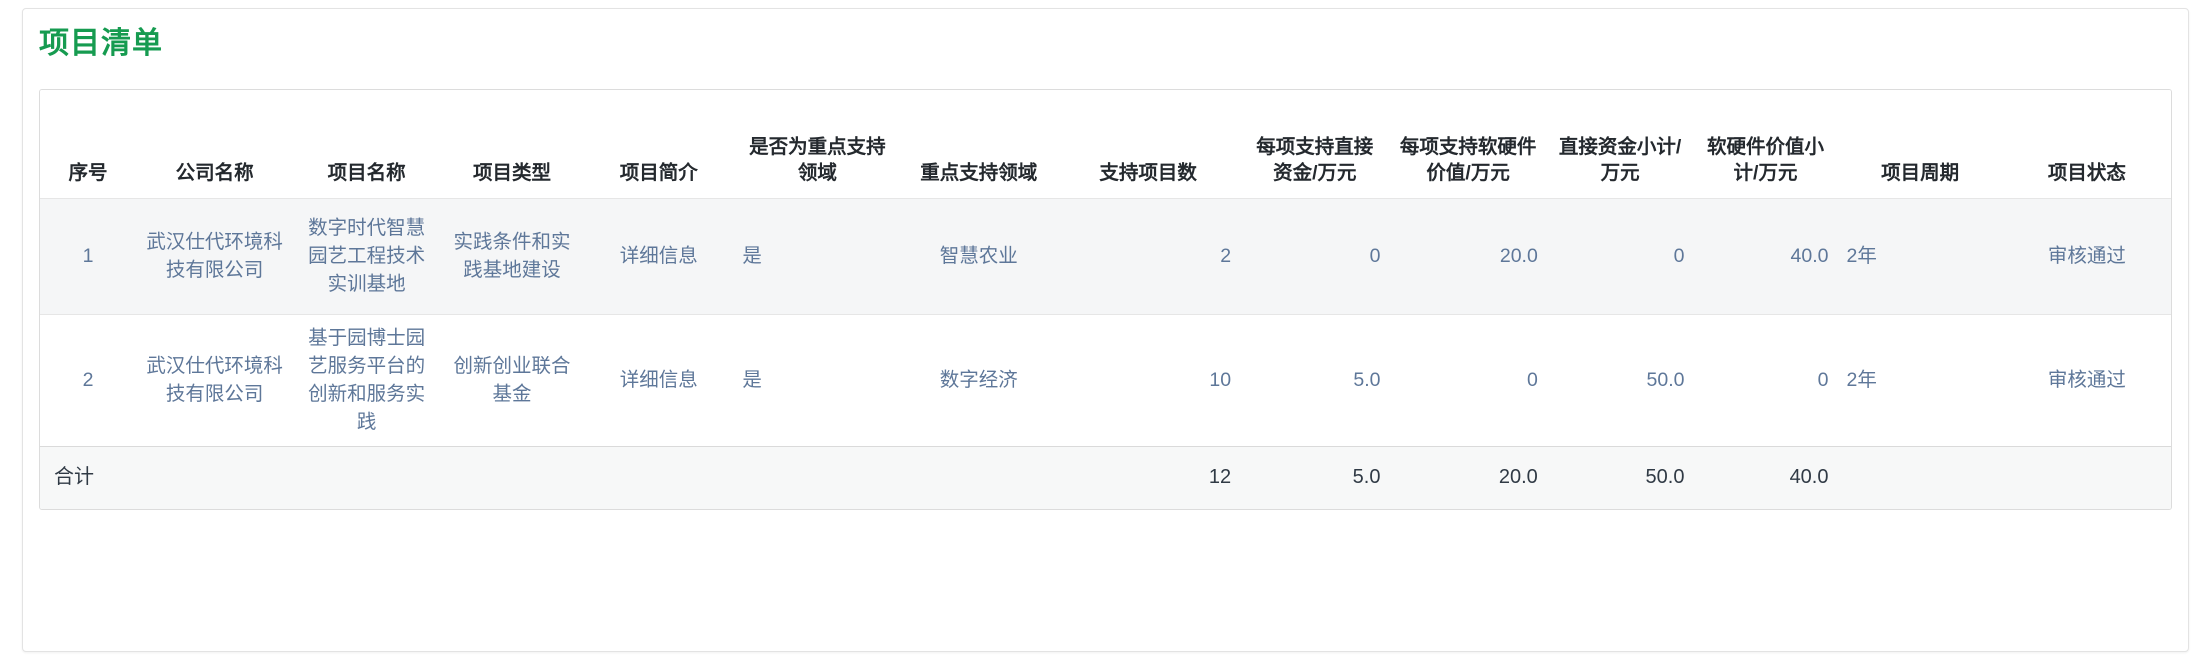 Image resolution: width=2211 pixels, height=663 pixels. What do you see at coordinates (1315, 380) in the screenshot?
I see `cell-direct-each: 5.0` at bounding box center [1315, 380].